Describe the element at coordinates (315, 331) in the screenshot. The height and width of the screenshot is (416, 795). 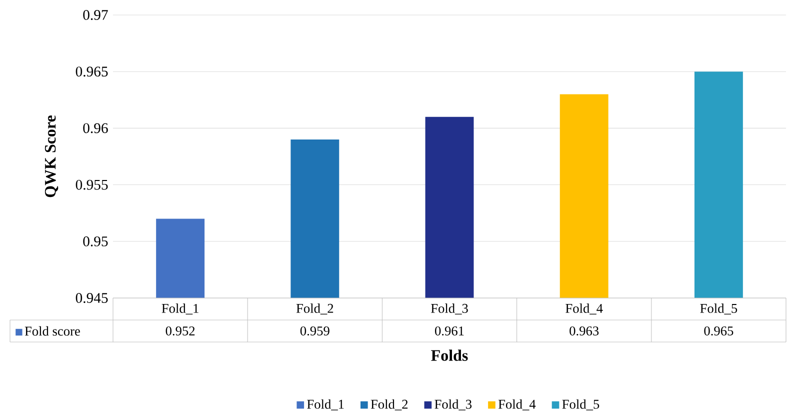
I see `data-label: 0.959` at that location.